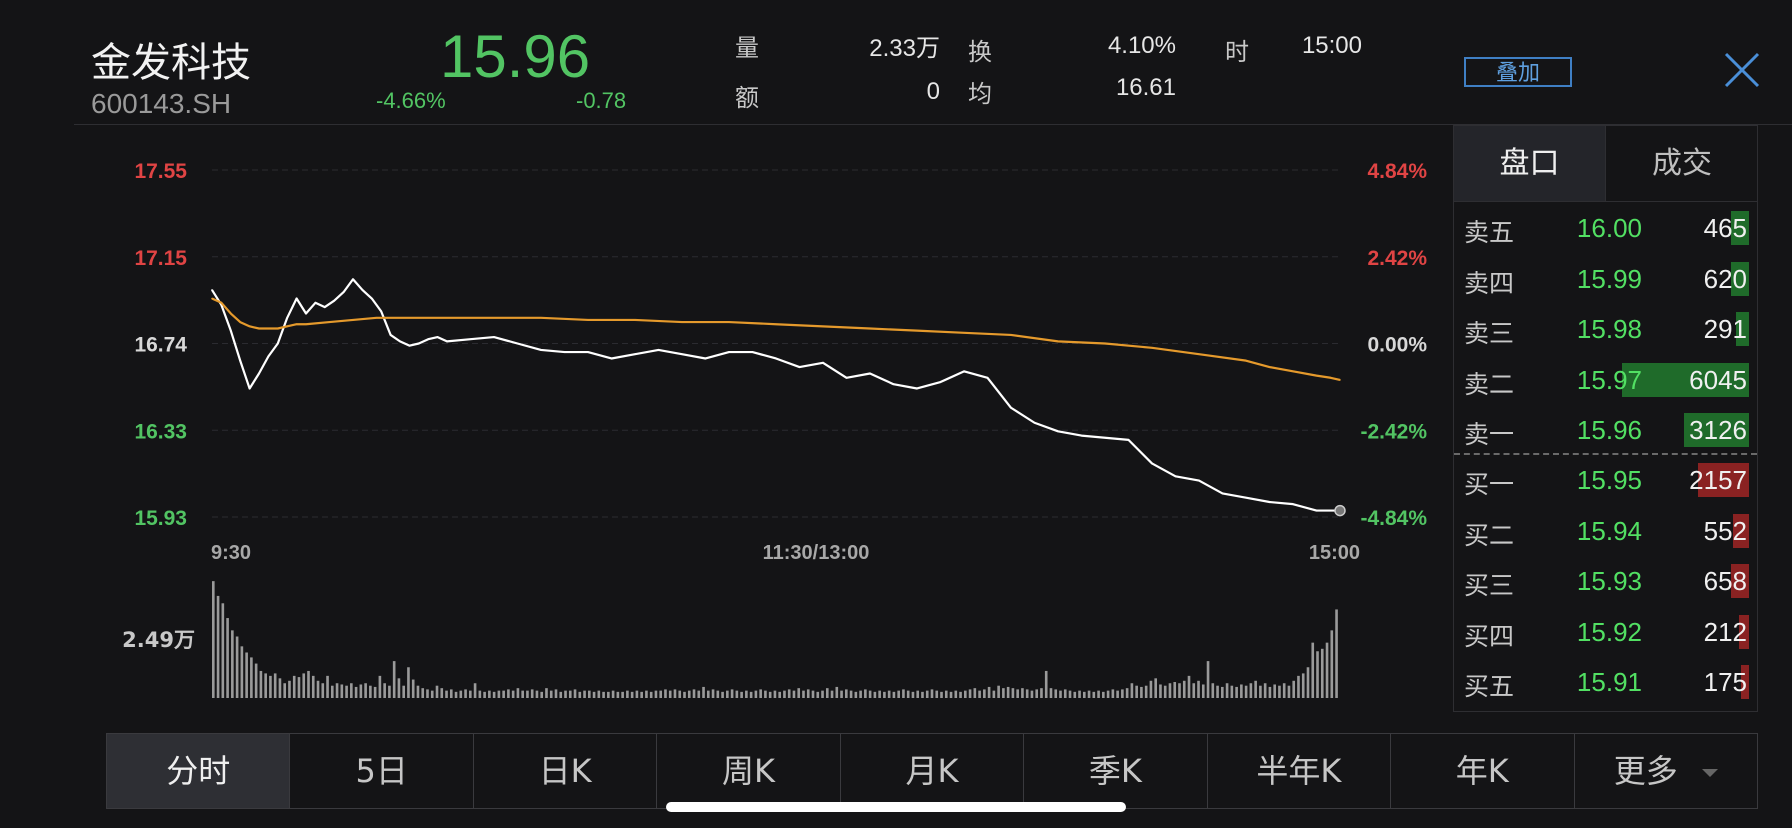 Image resolution: width=1792 pixels, height=828 pixels. Describe the element at coordinates (411, 100) in the screenshot. I see `change-percent: -4.66%` at that location.